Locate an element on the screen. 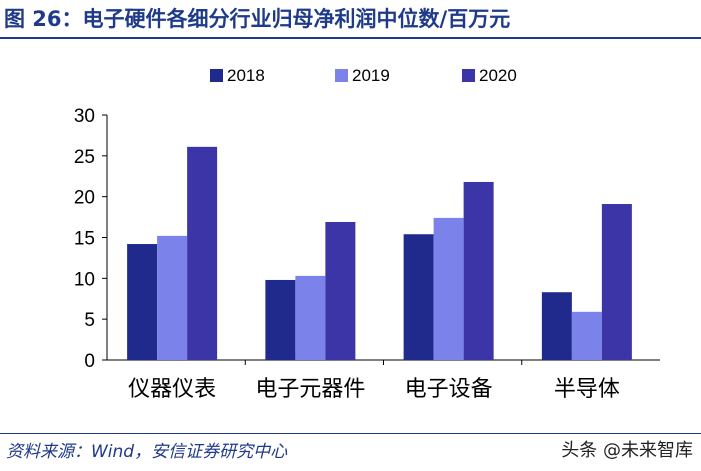 The height and width of the screenshot is (471, 701). figure-title: 图 26：电子硬件各细分行业归母净利润中位数/百万元 is located at coordinates (257, 19).